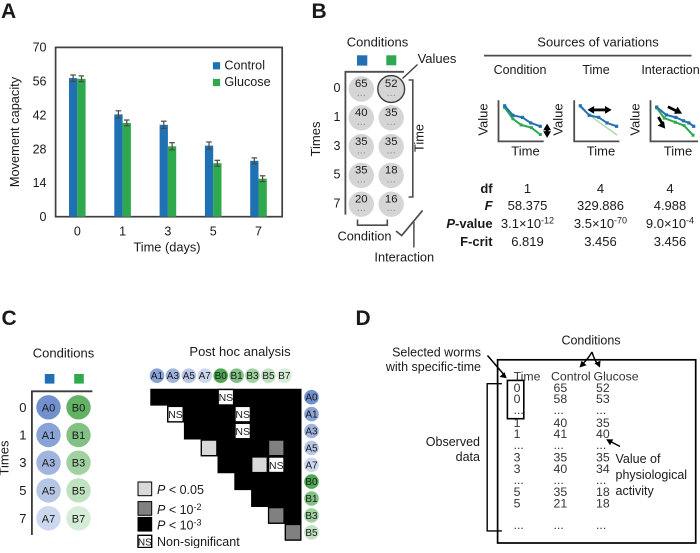 The image size is (700, 553). What do you see at coordinates (616, 376) in the screenshot?
I see `svg-text: Glucose` at bounding box center [616, 376].